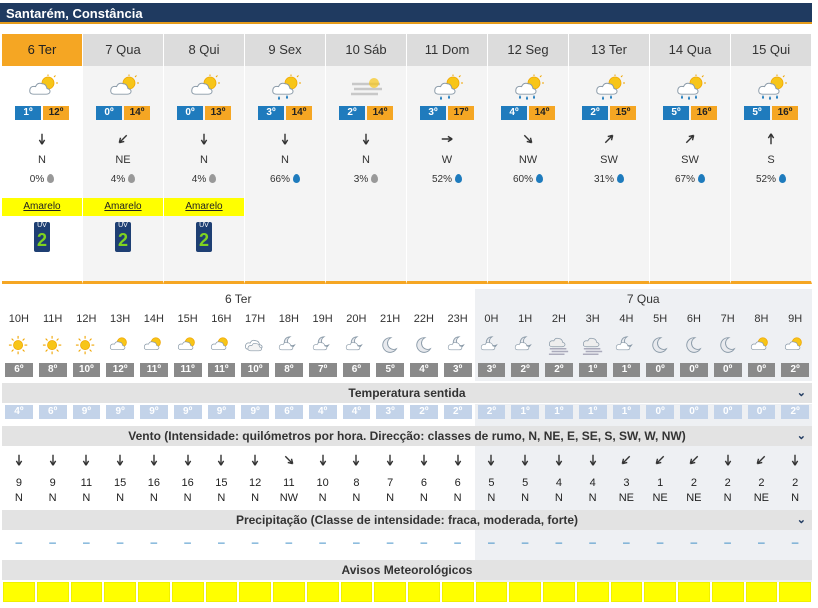 The height and width of the screenshot is (608, 818). I want to click on day-column: 7 Qua 0º 14º NE 4% Amarelo UV 2, so click(123, 159).